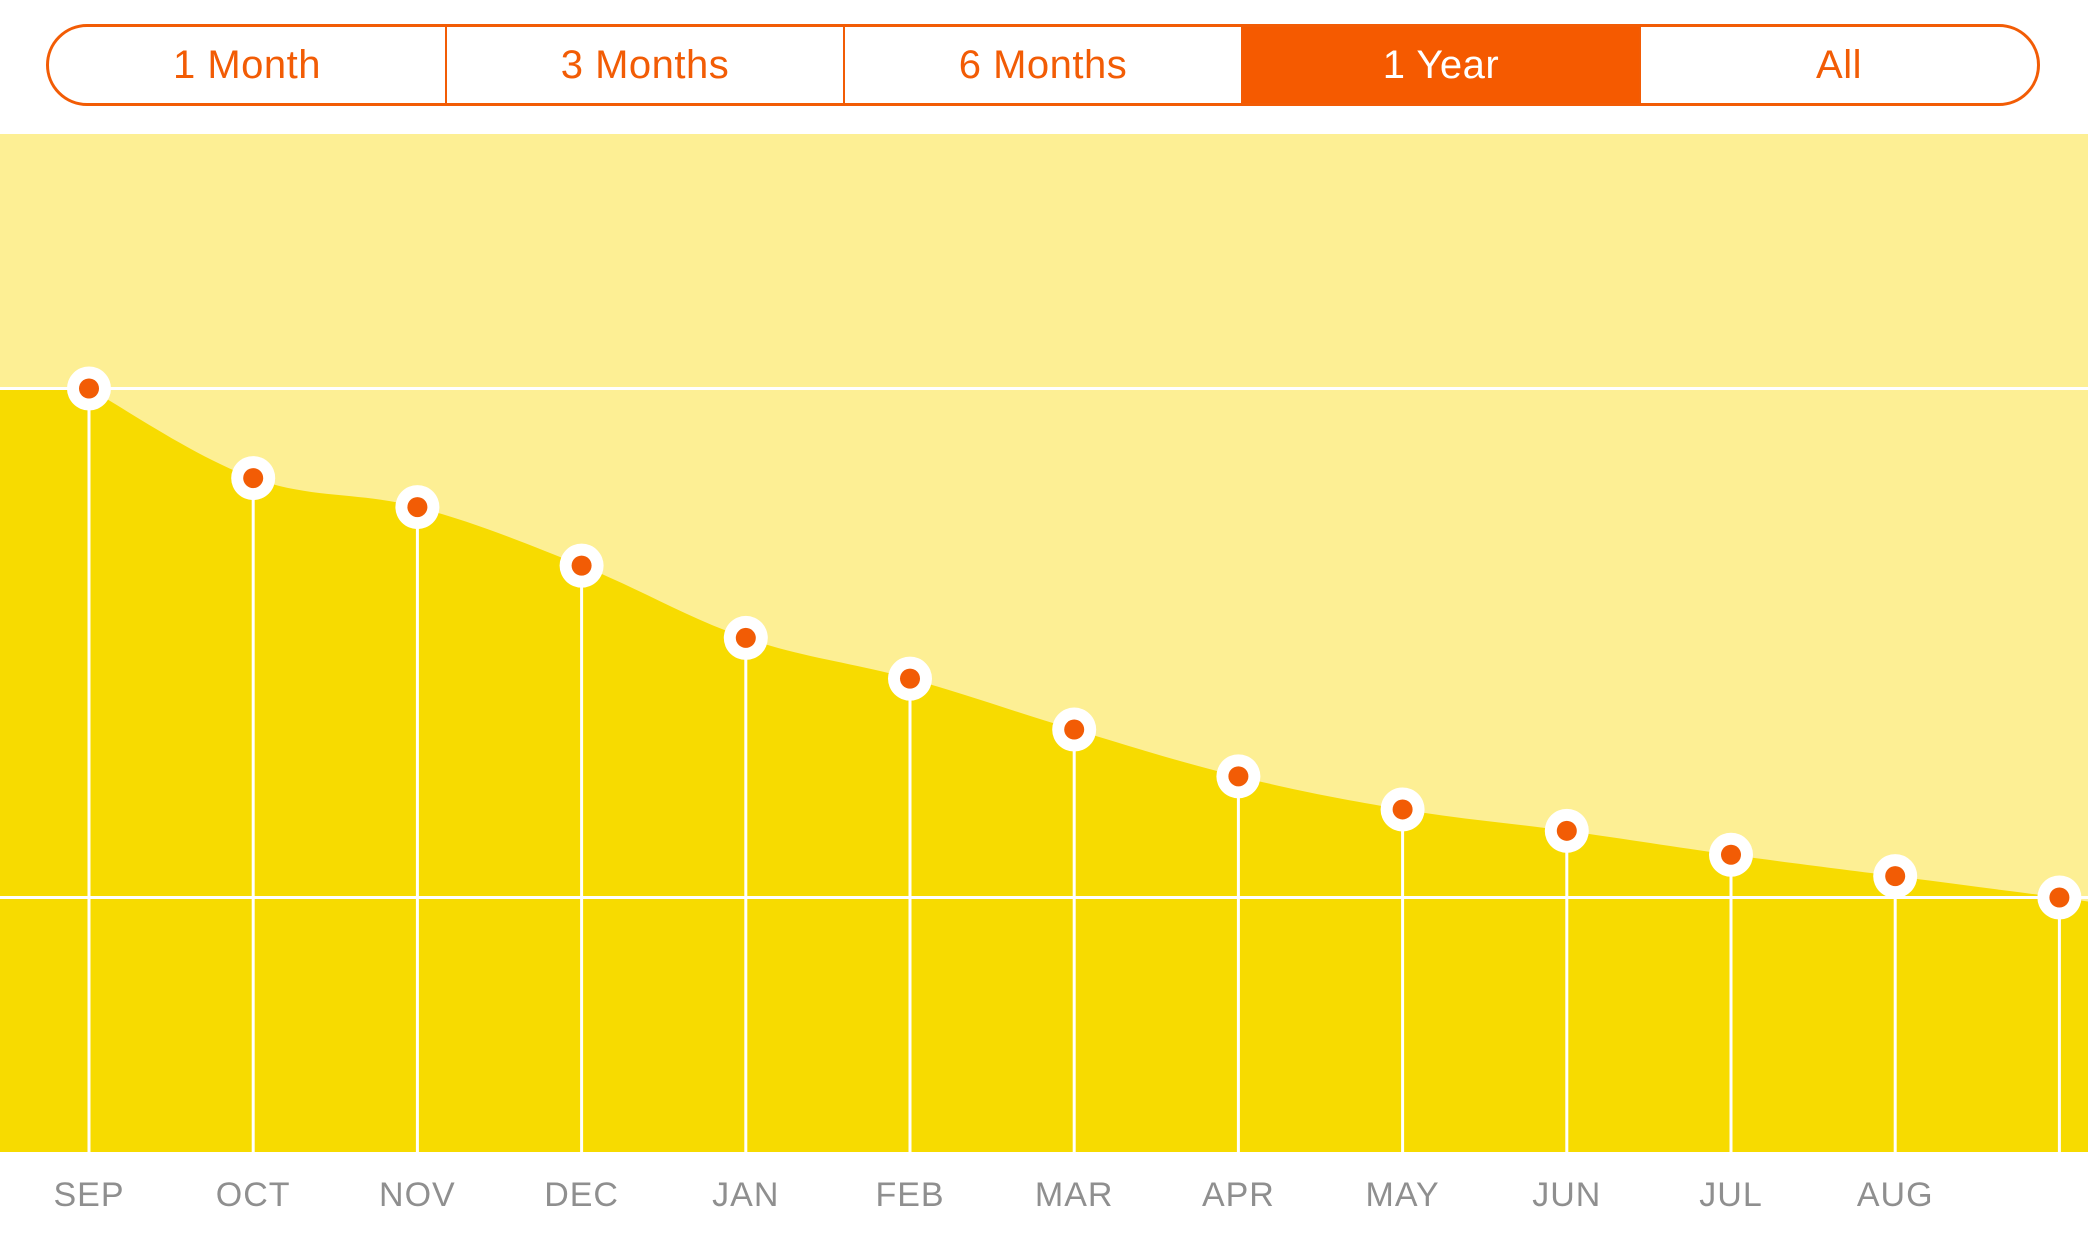  I want to click on data-point-aug, so click(1895, 876).